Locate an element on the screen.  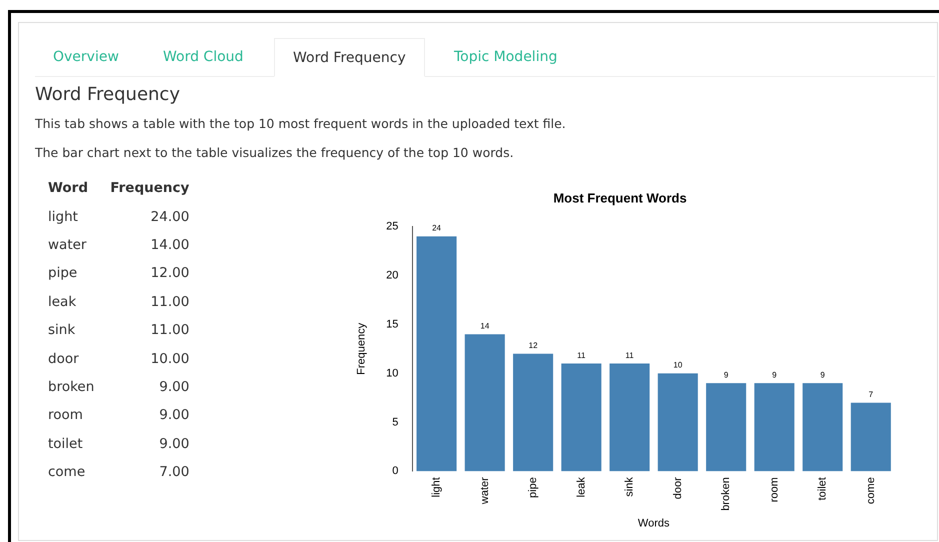
category-label: broken is located at coordinates (71, 386).